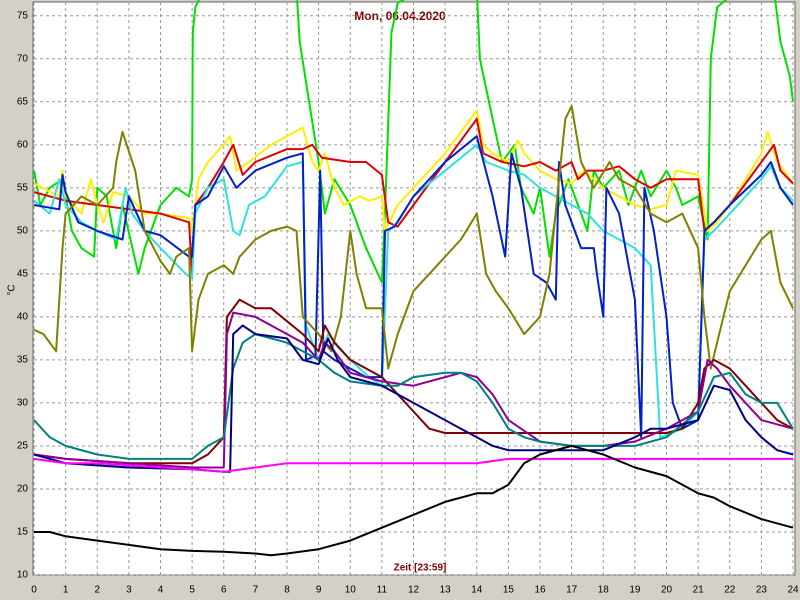 Image resolution: width=800 pixels, height=600 pixels. What do you see at coordinates (66, 590) in the screenshot?
I see `x-tick-label: 1` at bounding box center [66, 590].